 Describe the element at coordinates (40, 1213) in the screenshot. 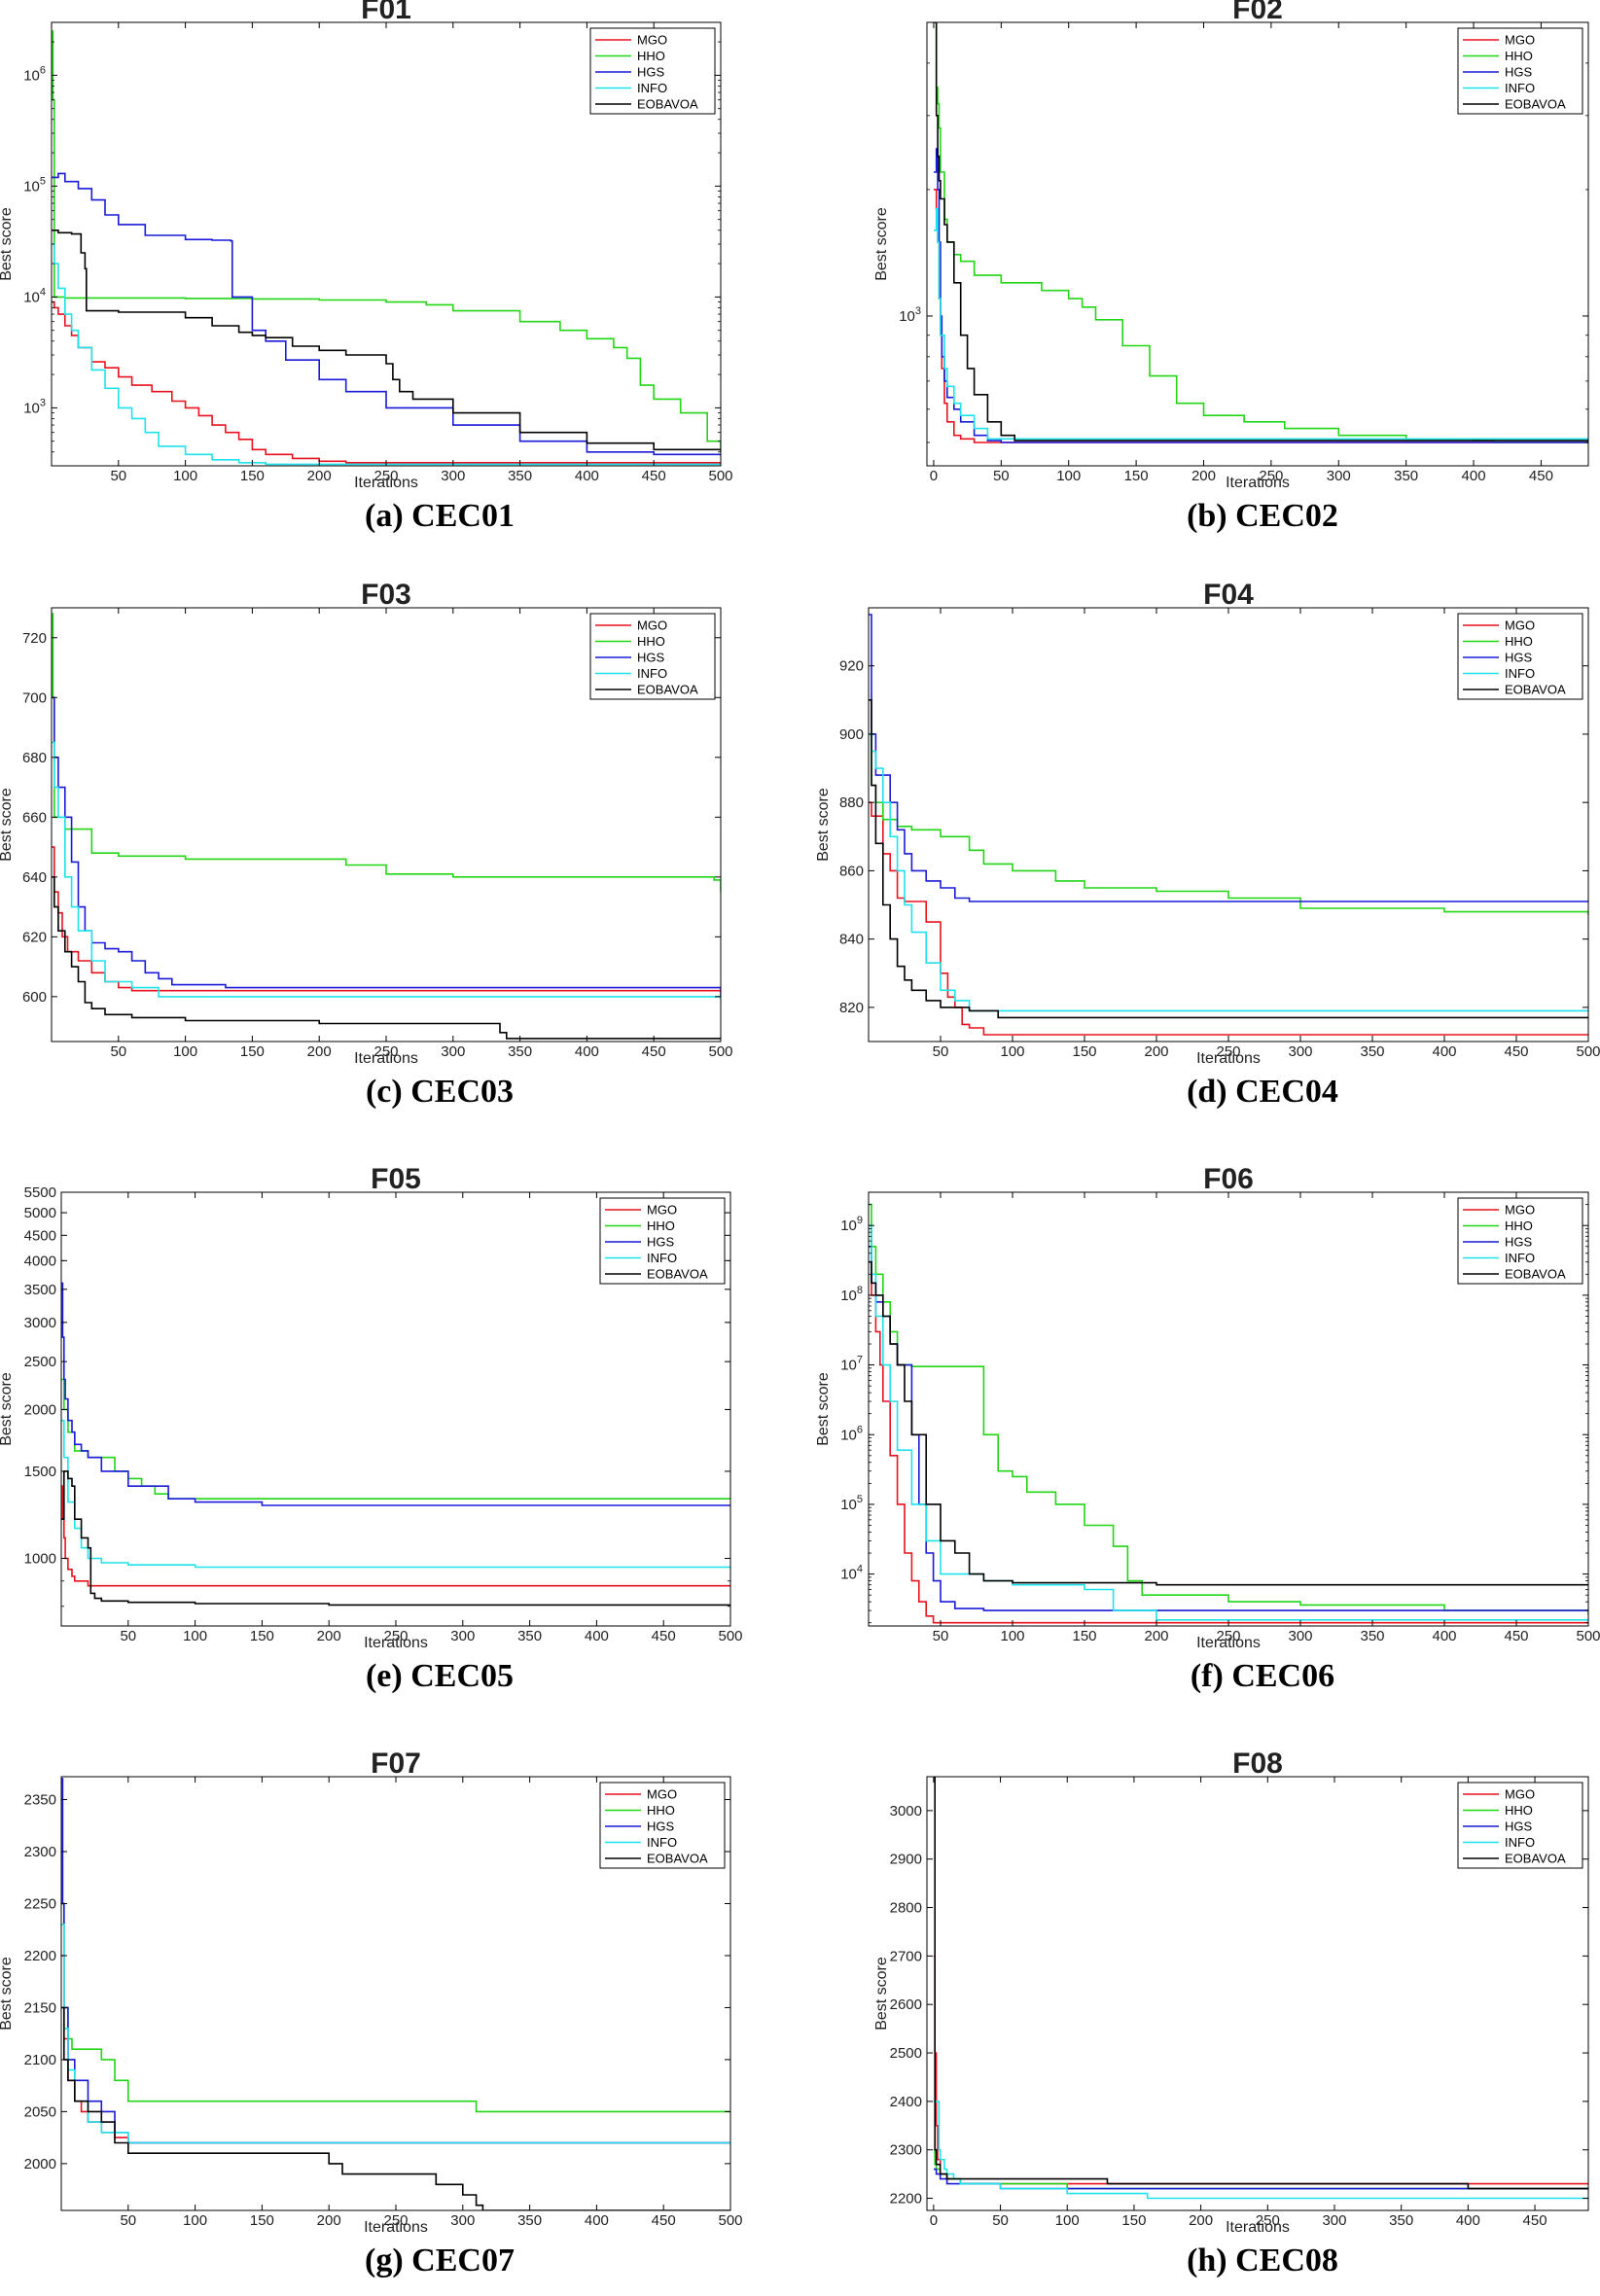

I see `y-tick-label: 5000` at that location.